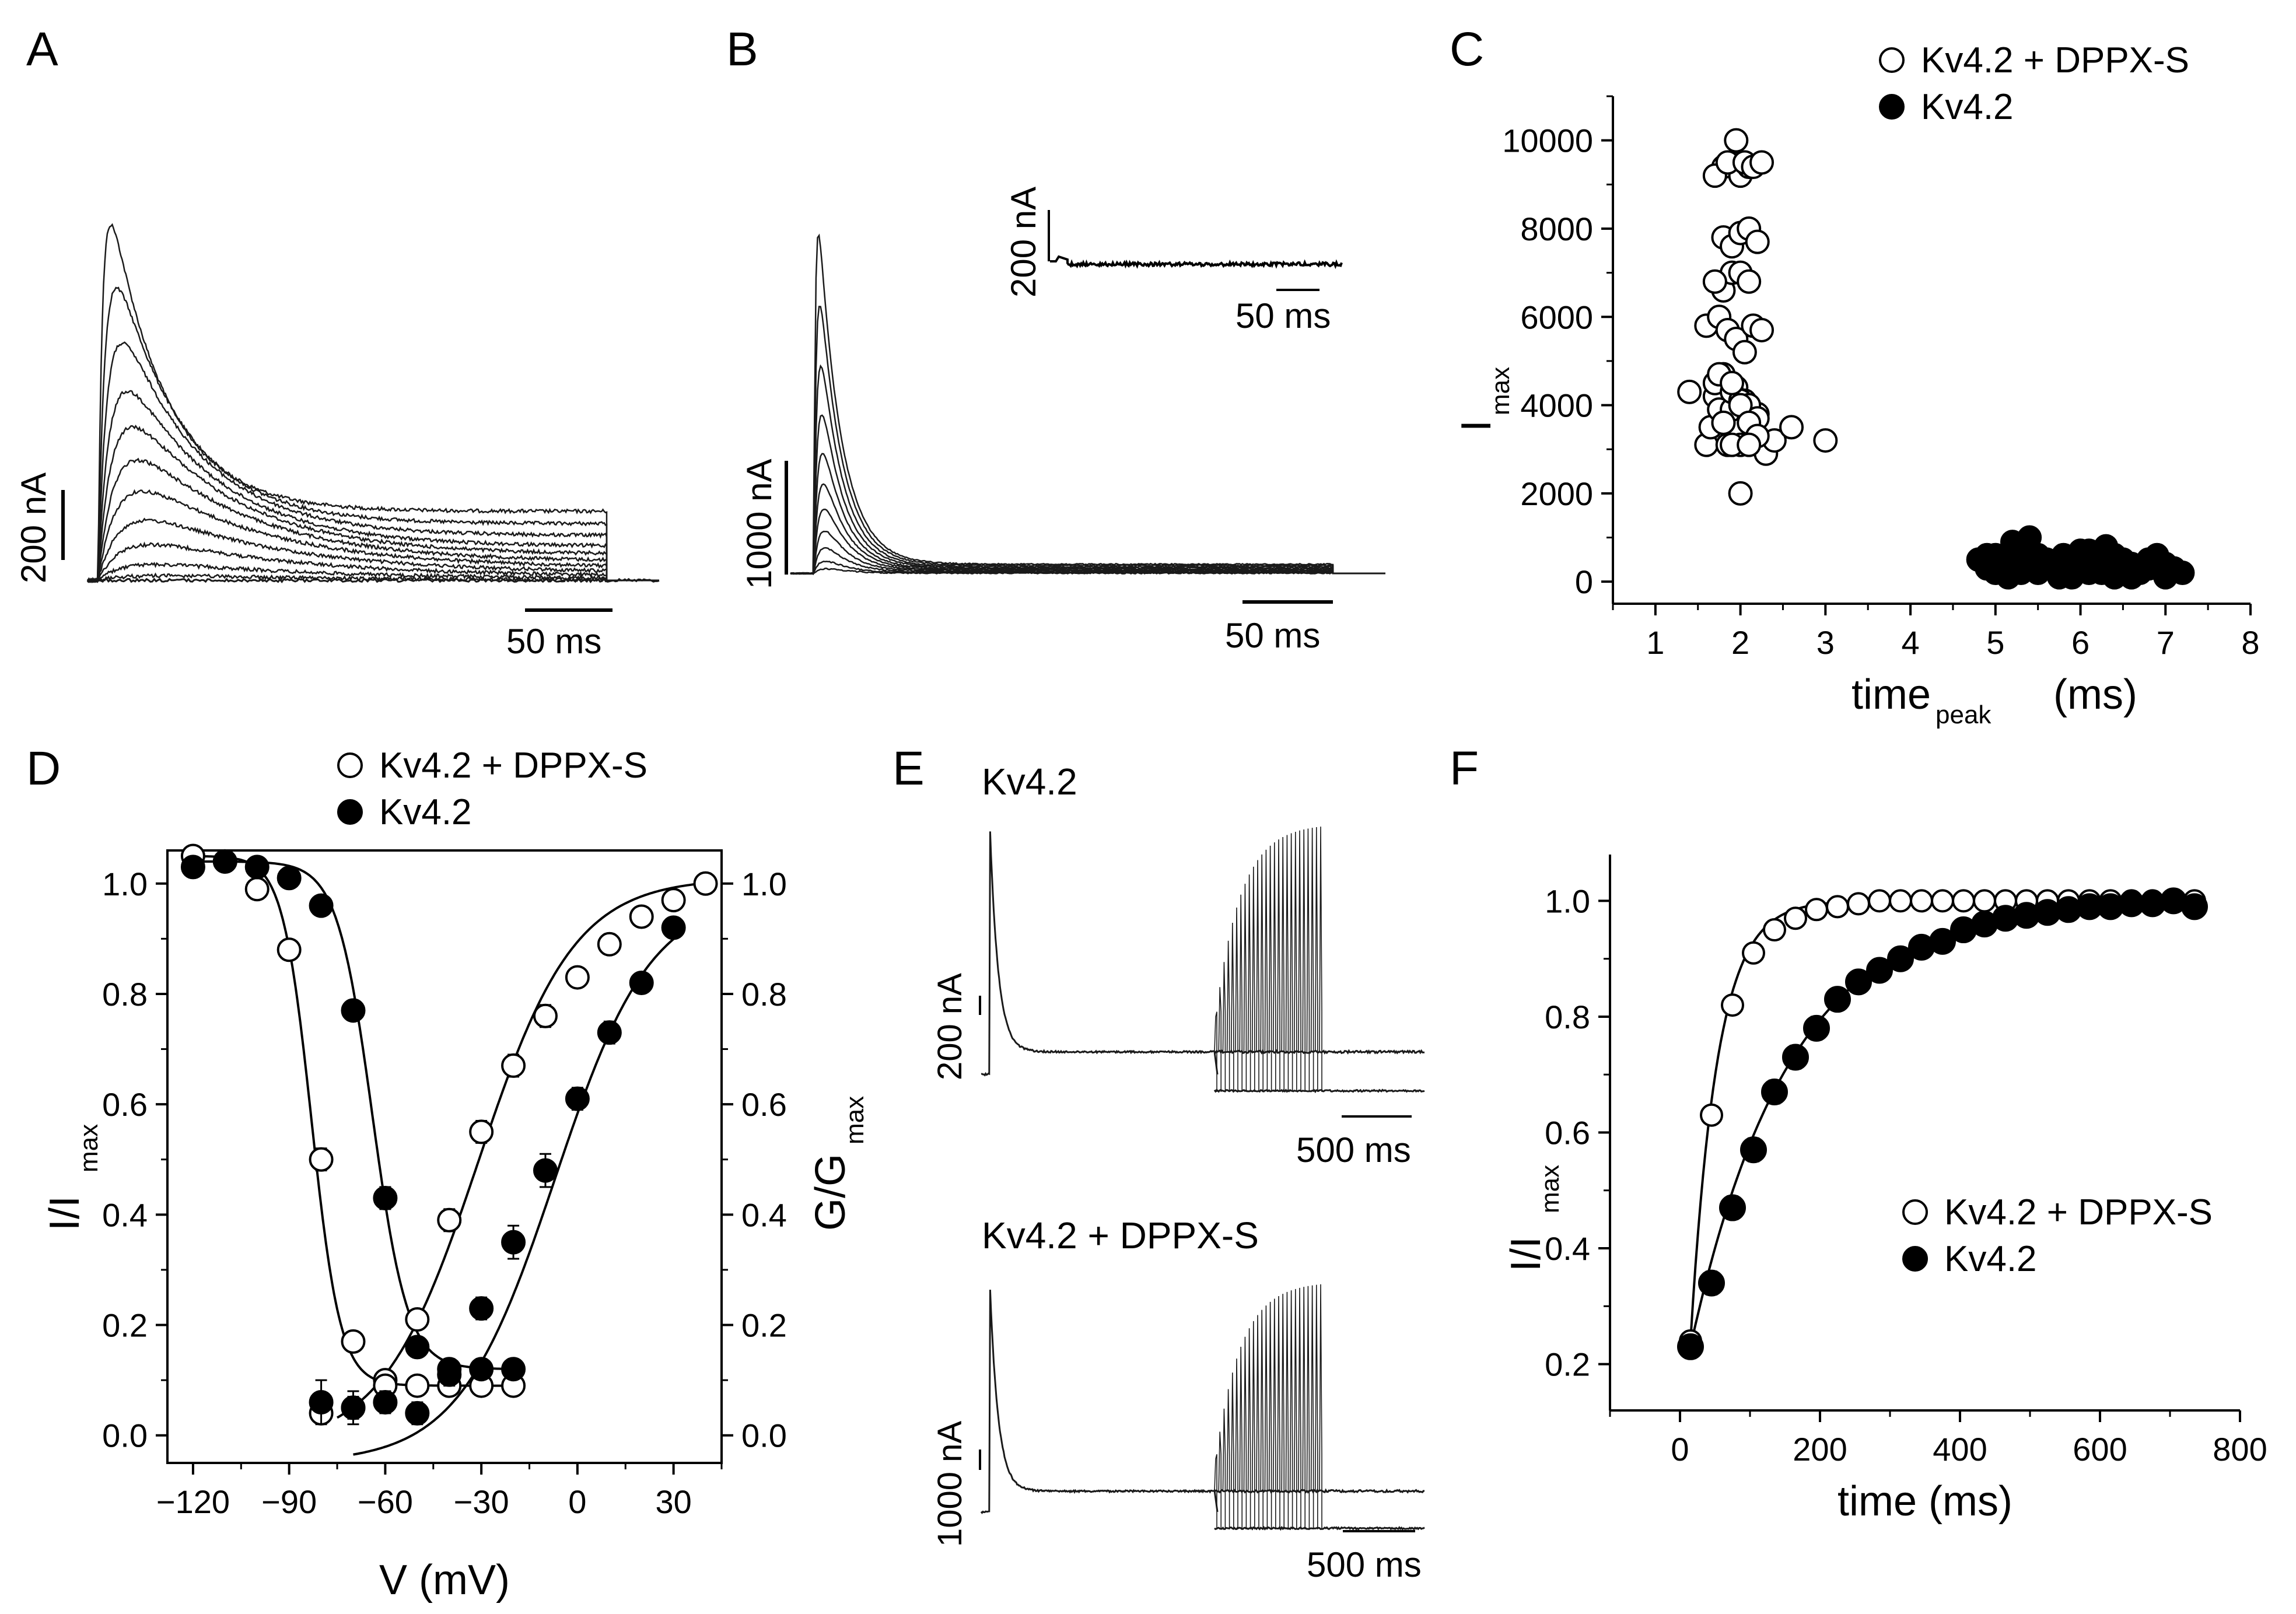 Image resolution: width=2296 pixels, height=1614 pixels. What do you see at coordinates (1556, 229) in the screenshot?
I see `panel-c-y-tick-label: 8000` at bounding box center [1556, 229].